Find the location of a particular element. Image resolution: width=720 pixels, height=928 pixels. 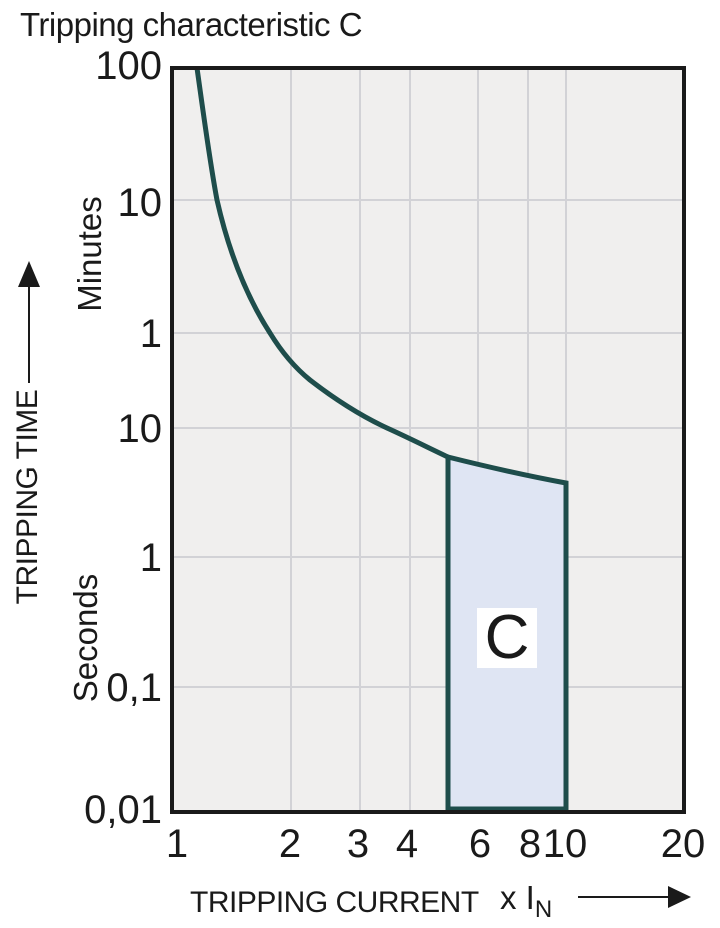

x-tick-label-6: 6 is located at coordinates (480, 844).